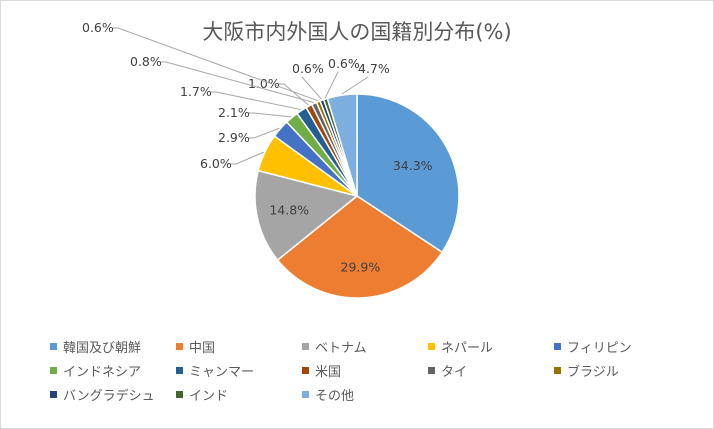 The width and height of the screenshot is (714, 429). I want to click on legend-item-ベトナム: ベトナム, so click(365, 346).